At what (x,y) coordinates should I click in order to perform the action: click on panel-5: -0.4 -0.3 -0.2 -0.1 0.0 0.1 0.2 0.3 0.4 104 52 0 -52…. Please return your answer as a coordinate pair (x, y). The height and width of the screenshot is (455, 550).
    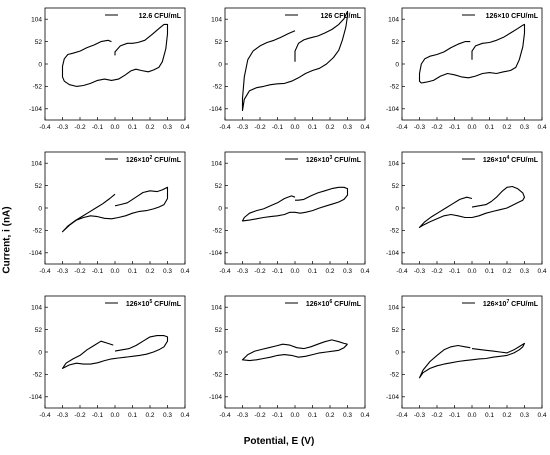
    Looking at the image, I should click on (289, 213).